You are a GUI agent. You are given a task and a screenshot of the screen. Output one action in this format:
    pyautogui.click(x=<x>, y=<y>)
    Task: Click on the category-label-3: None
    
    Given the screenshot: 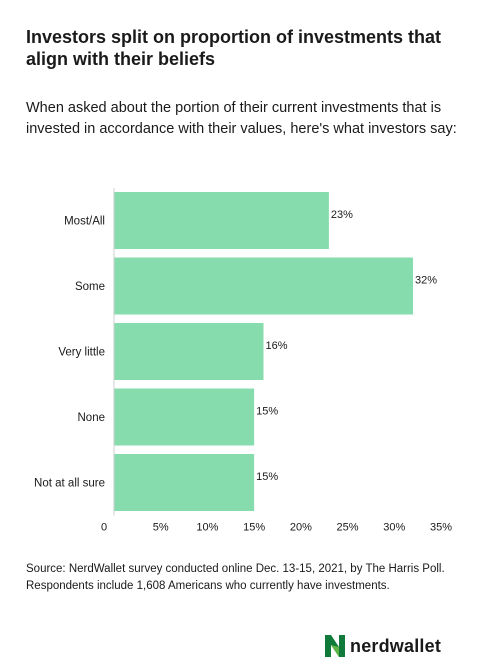 What is the action you would take?
    pyautogui.click(x=92, y=418)
    